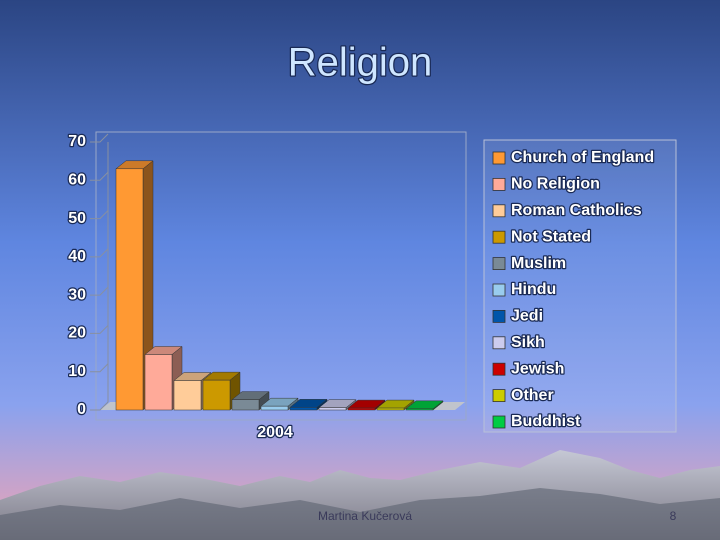  Describe the element at coordinates (77, 218) in the screenshot. I see `y-tick-label: 50` at that location.